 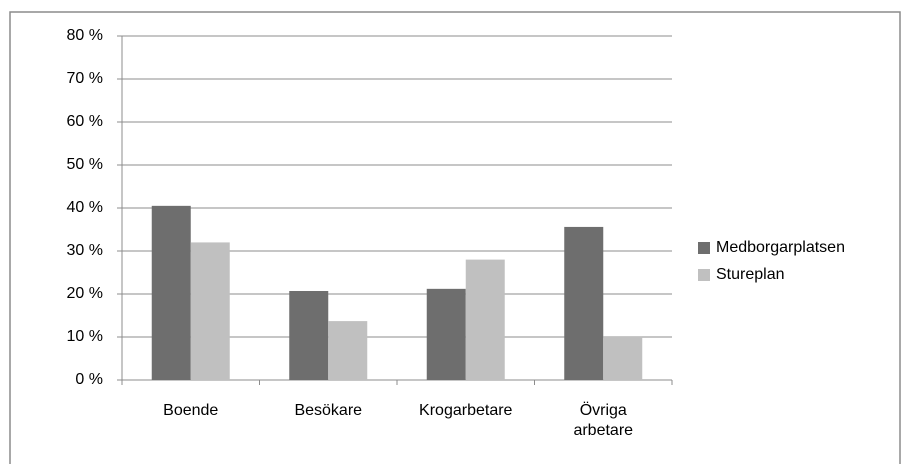 What do you see at coordinates (603, 420) in the screenshot?
I see `x-tick-label: Övriga arbetare` at bounding box center [603, 420].